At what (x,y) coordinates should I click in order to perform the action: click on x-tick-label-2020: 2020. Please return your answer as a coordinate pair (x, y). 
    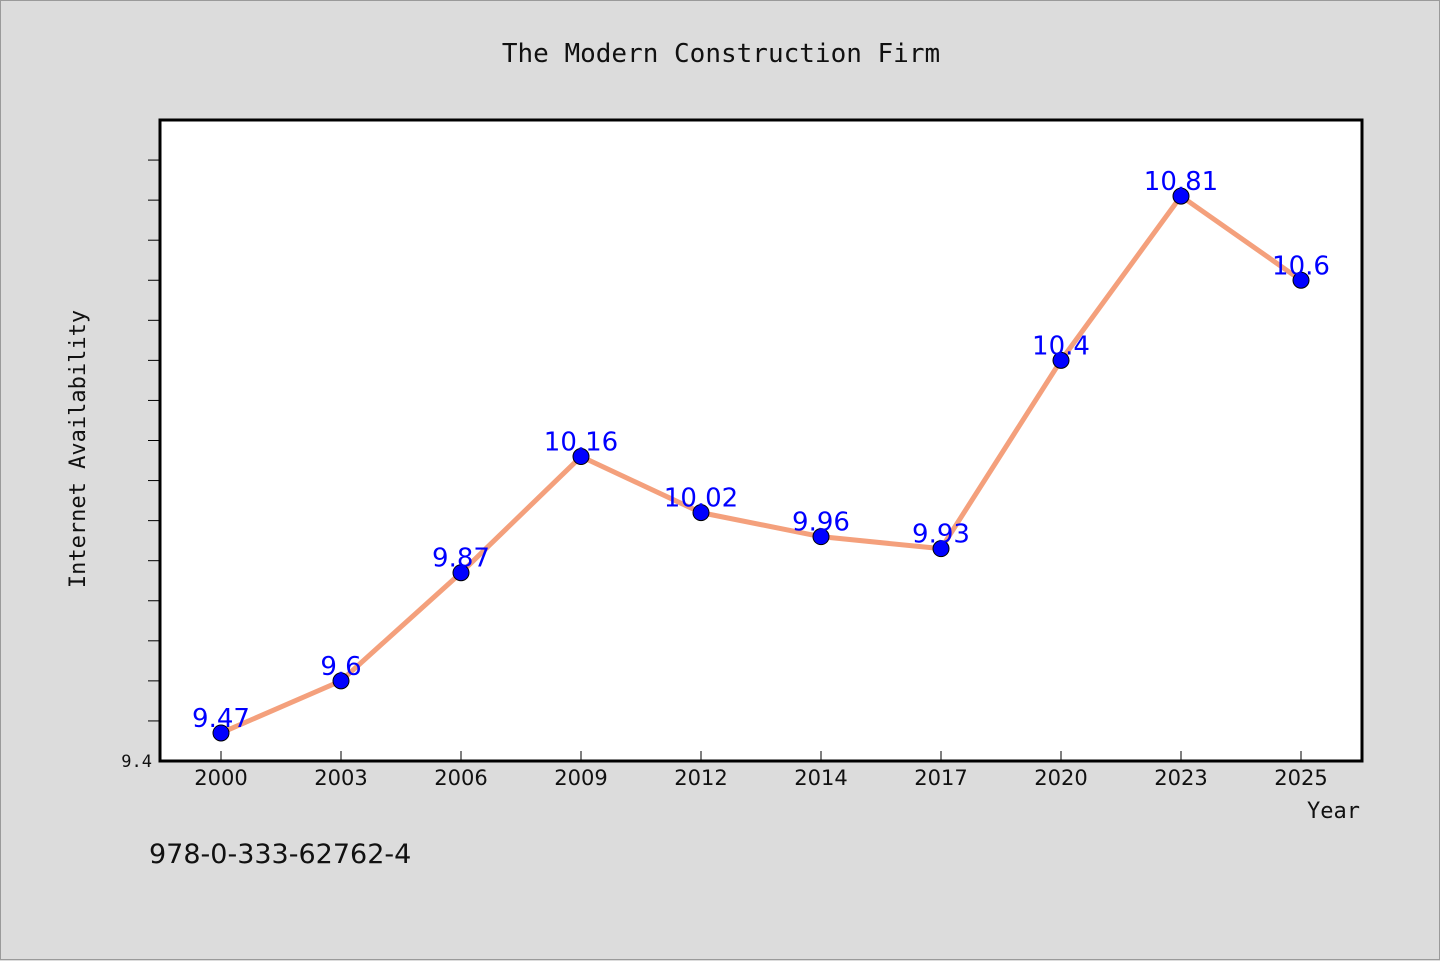
    Looking at the image, I should click on (1060, 778).